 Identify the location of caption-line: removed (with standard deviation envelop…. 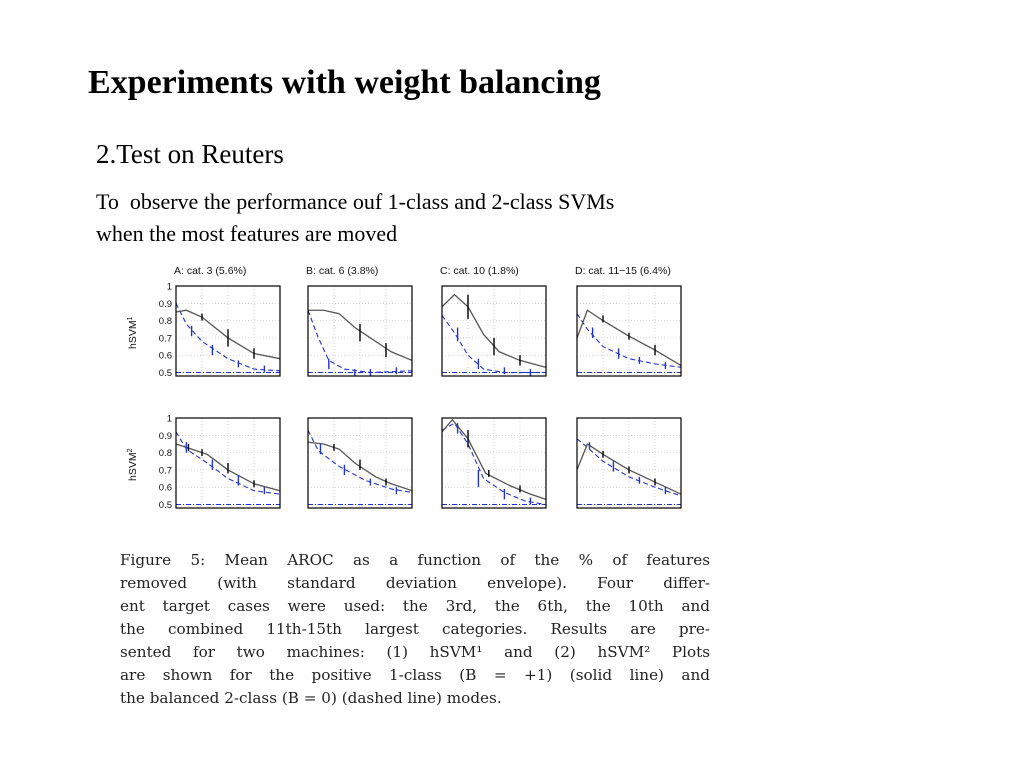
(415, 583).